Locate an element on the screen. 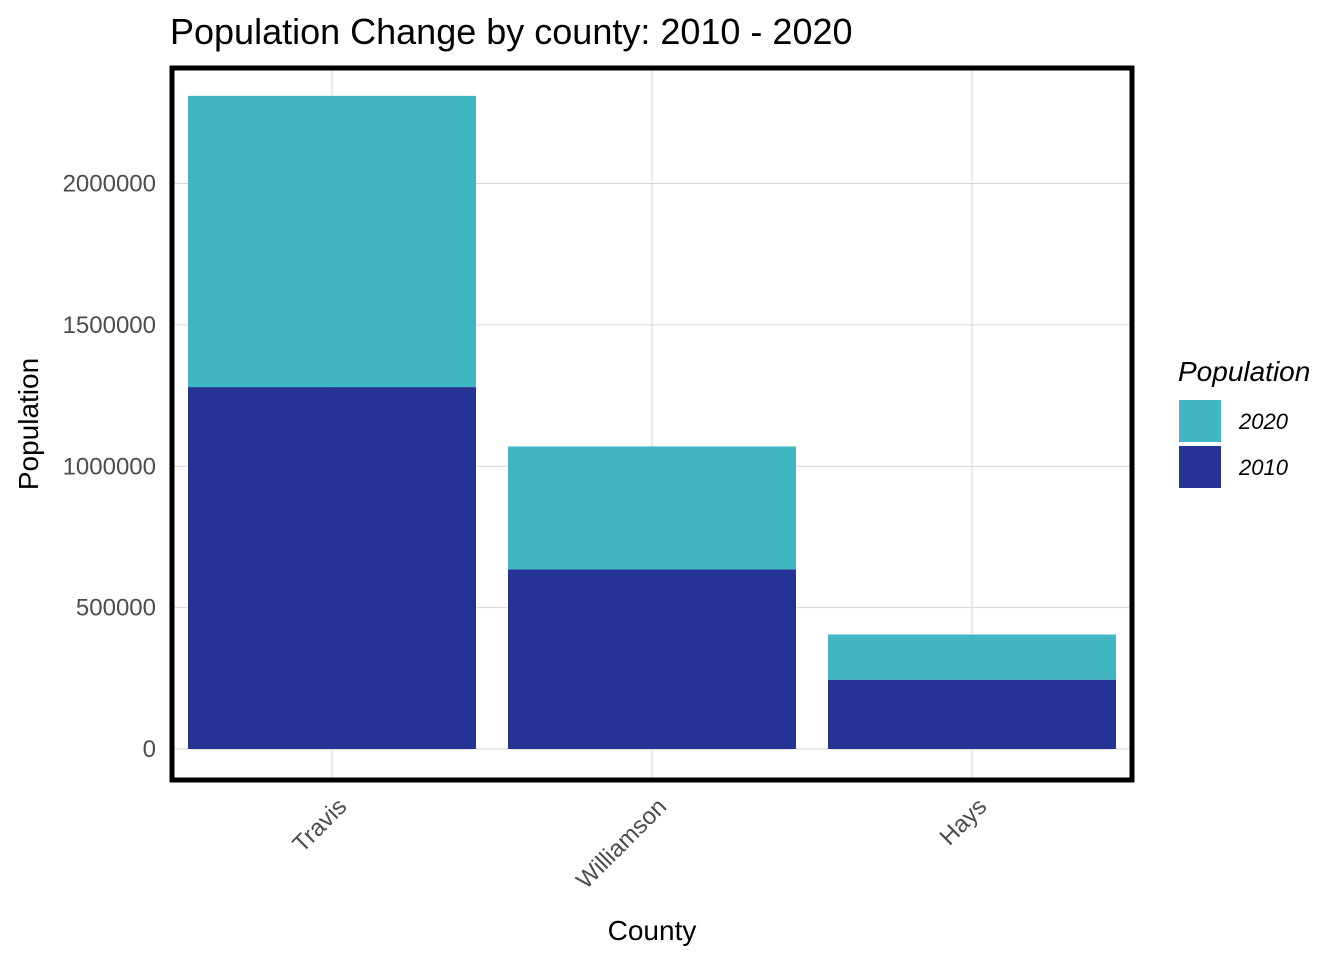 This screenshot has width=1344, height=960. chart-title: Population Change by county: 2010 - 2020 is located at coordinates (511, 31).